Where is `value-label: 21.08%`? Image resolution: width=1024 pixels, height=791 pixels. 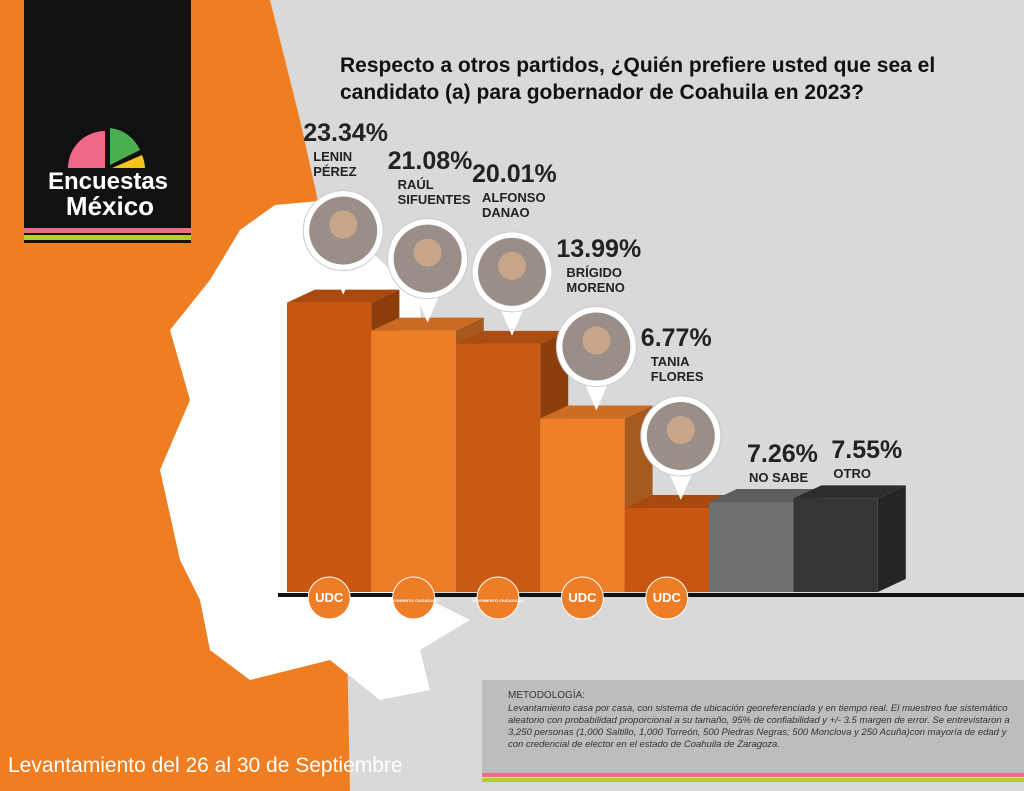
value-label: 21.08% is located at coordinates (430, 160).